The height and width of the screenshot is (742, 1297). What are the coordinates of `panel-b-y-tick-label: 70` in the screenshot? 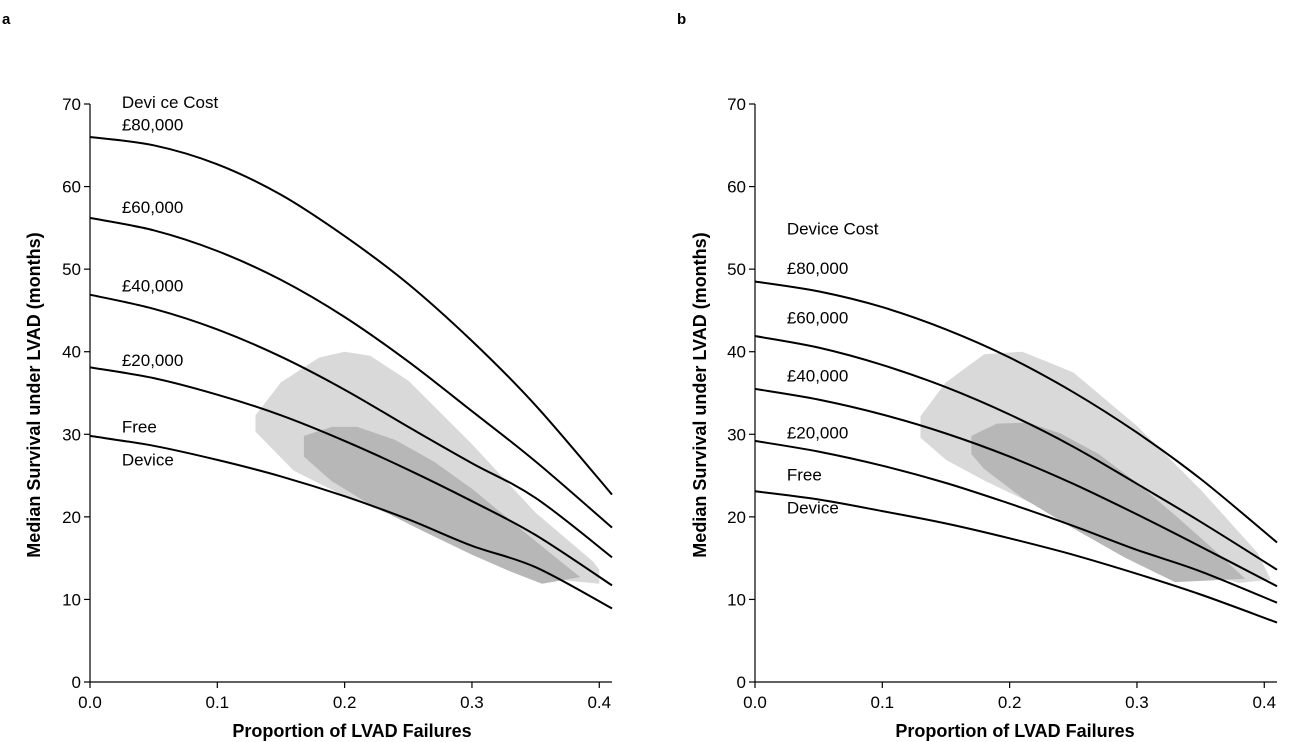 It's located at (736, 104).